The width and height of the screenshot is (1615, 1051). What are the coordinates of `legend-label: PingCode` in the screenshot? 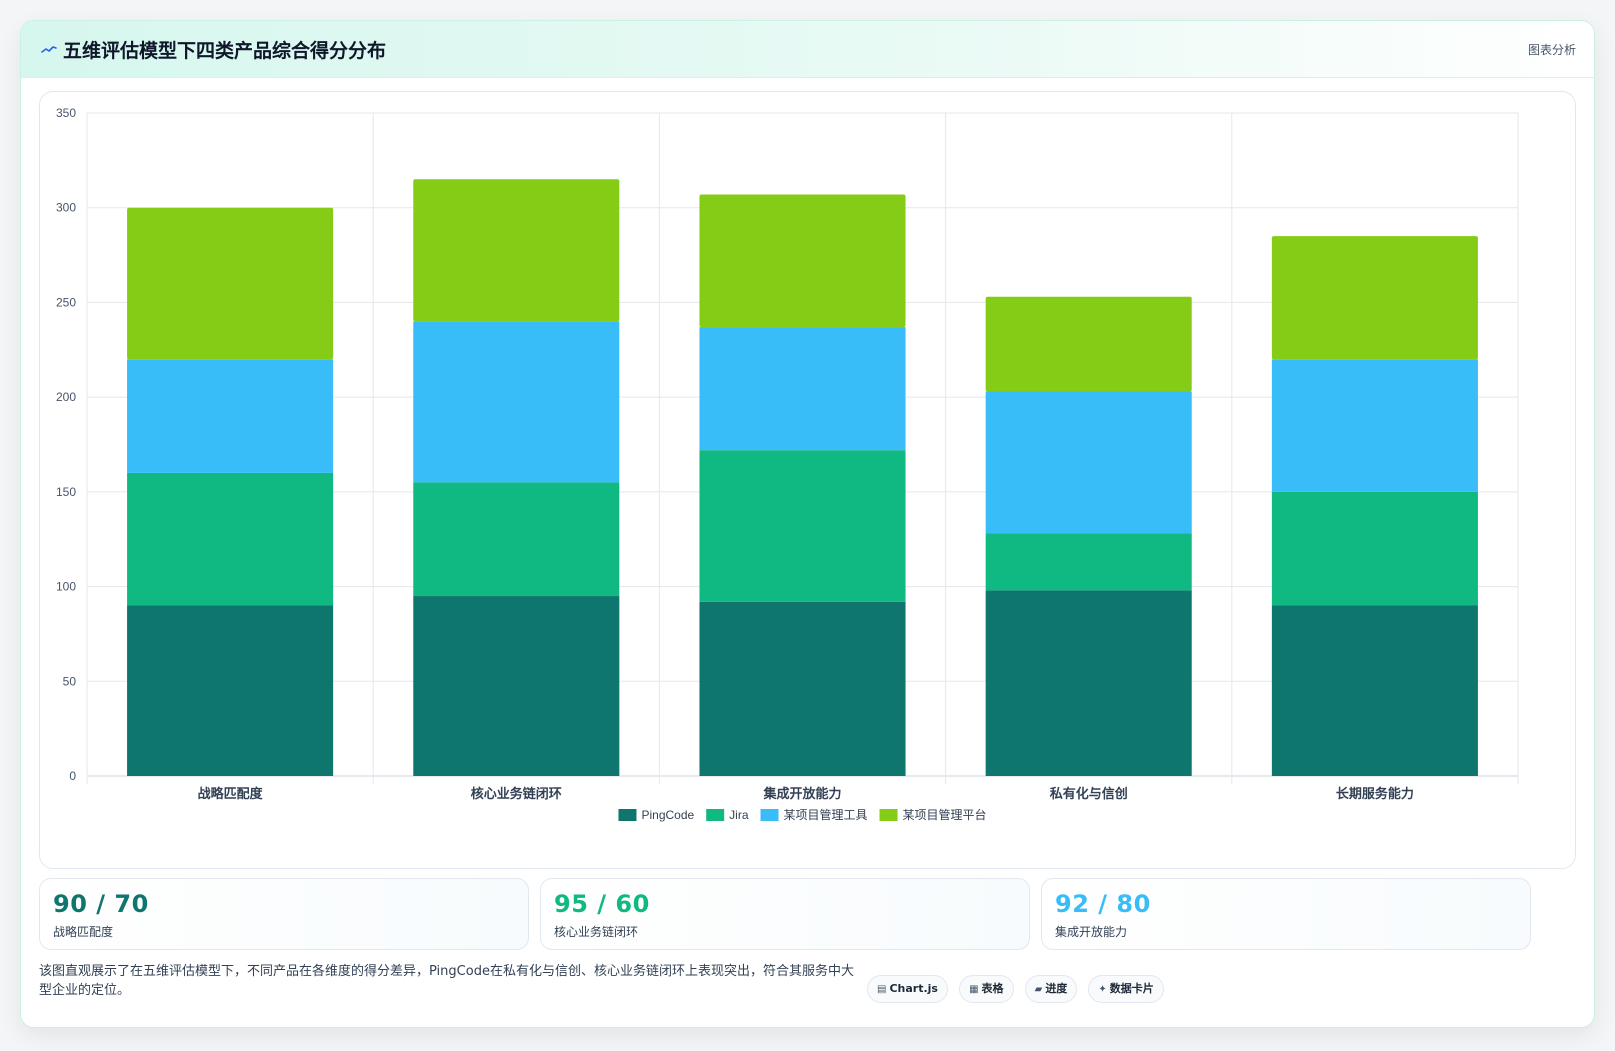 It's located at (667, 815).